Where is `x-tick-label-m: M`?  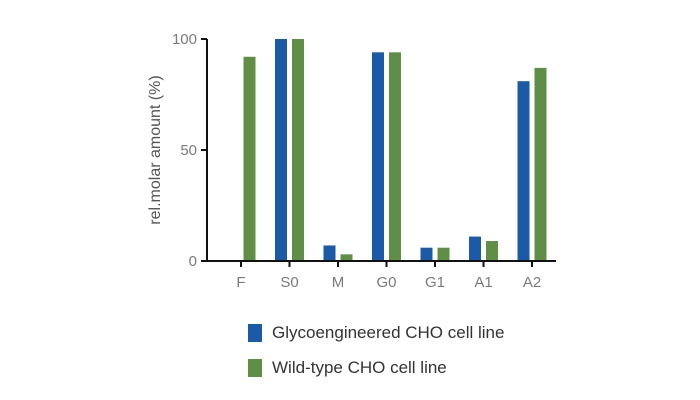 x-tick-label-m: M is located at coordinates (338, 282).